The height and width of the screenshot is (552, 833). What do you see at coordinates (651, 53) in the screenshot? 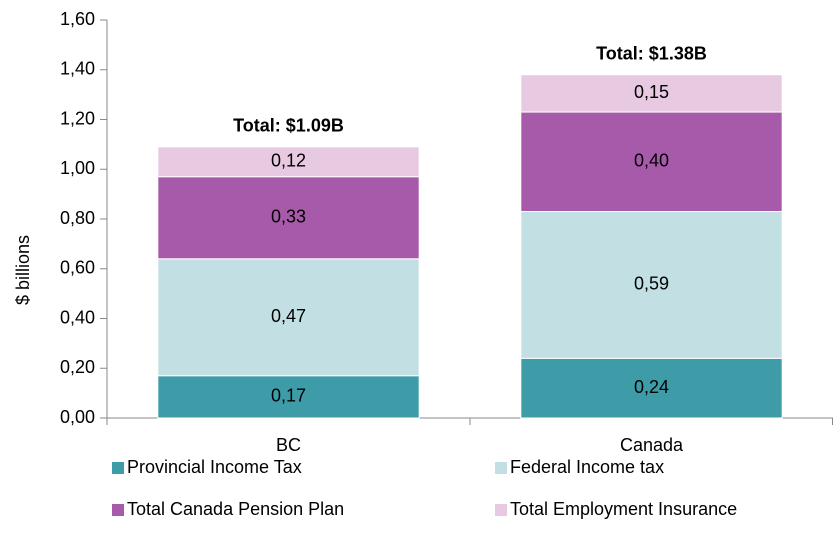
I see `total-label: Total: $1.38B` at bounding box center [651, 53].